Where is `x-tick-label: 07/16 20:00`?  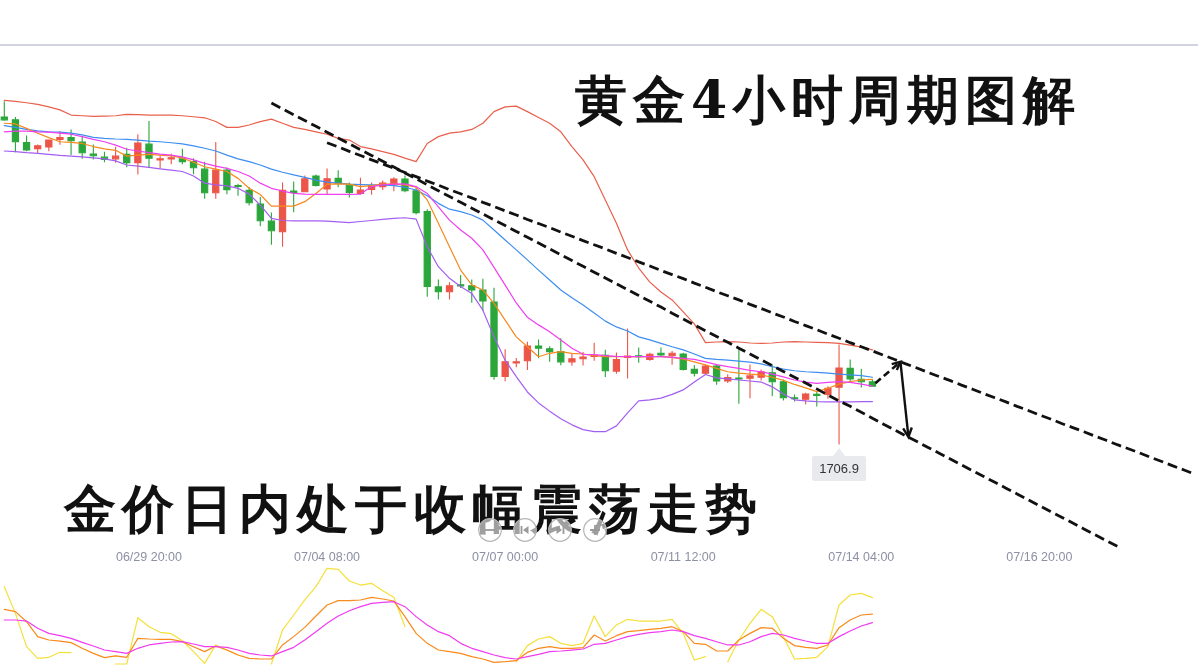 x-tick-label: 07/16 20:00 is located at coordinates (1039, 557).